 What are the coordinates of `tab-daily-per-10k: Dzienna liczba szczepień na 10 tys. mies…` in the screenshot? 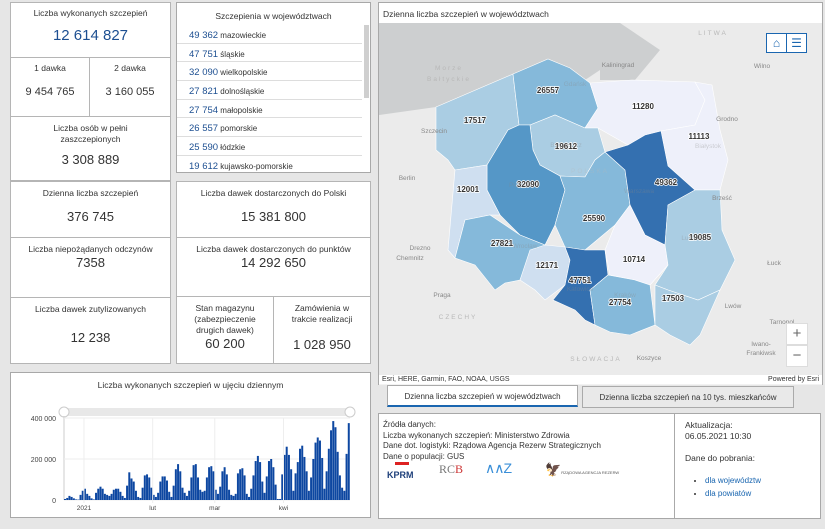 It's located at (688, 397).